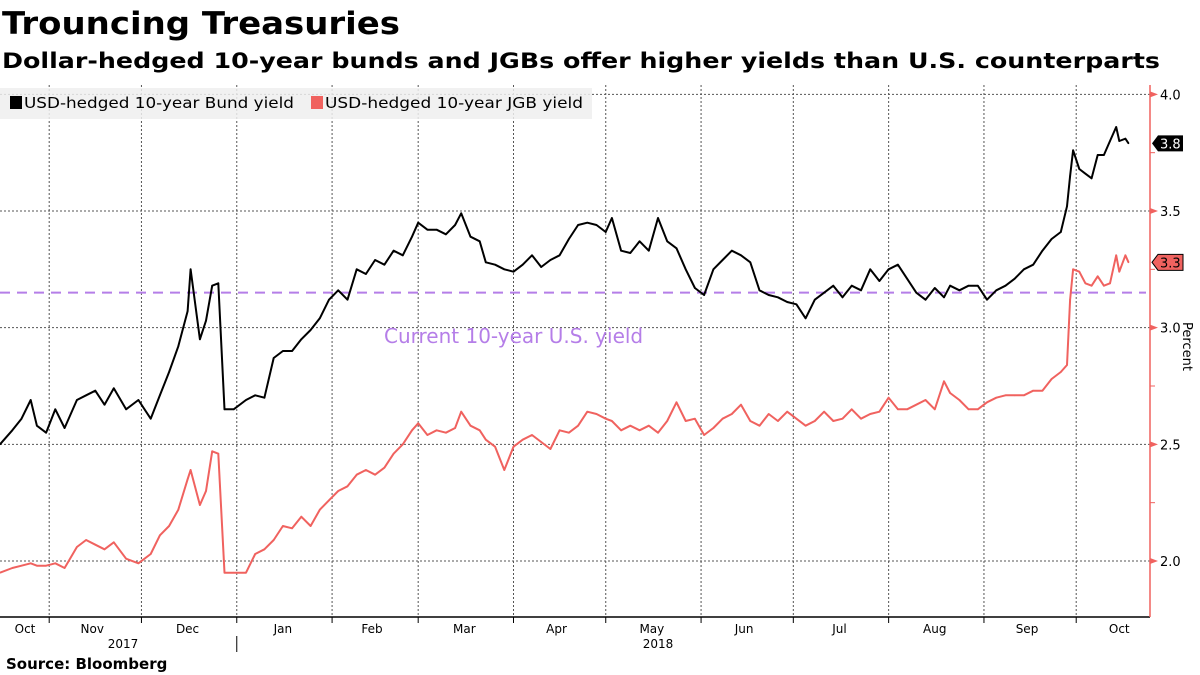 The width and height of the screenshot is (1200, 675). What do you see at coordinates (1170, 329) in the screenshot?
I see `y-tick-label: 3.0` at bounding box center [1170, 329].